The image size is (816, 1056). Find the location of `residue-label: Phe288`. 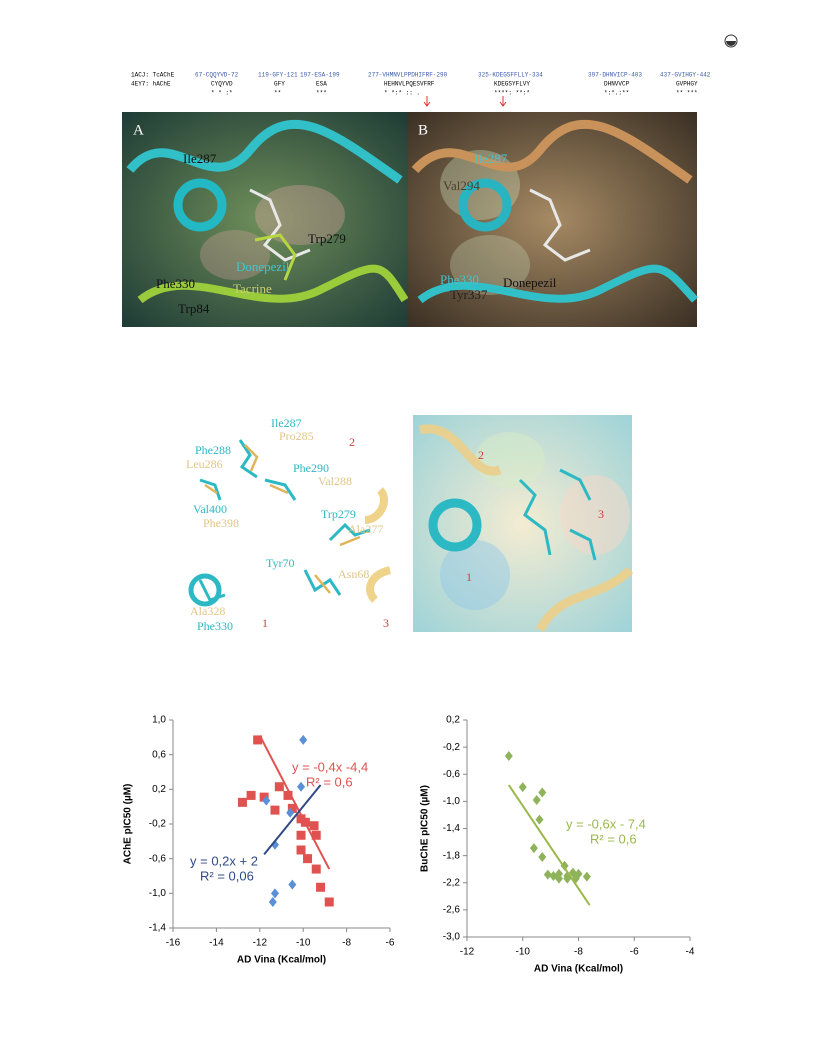

residue-label: Phe288 is located at coordinates (213, 450).